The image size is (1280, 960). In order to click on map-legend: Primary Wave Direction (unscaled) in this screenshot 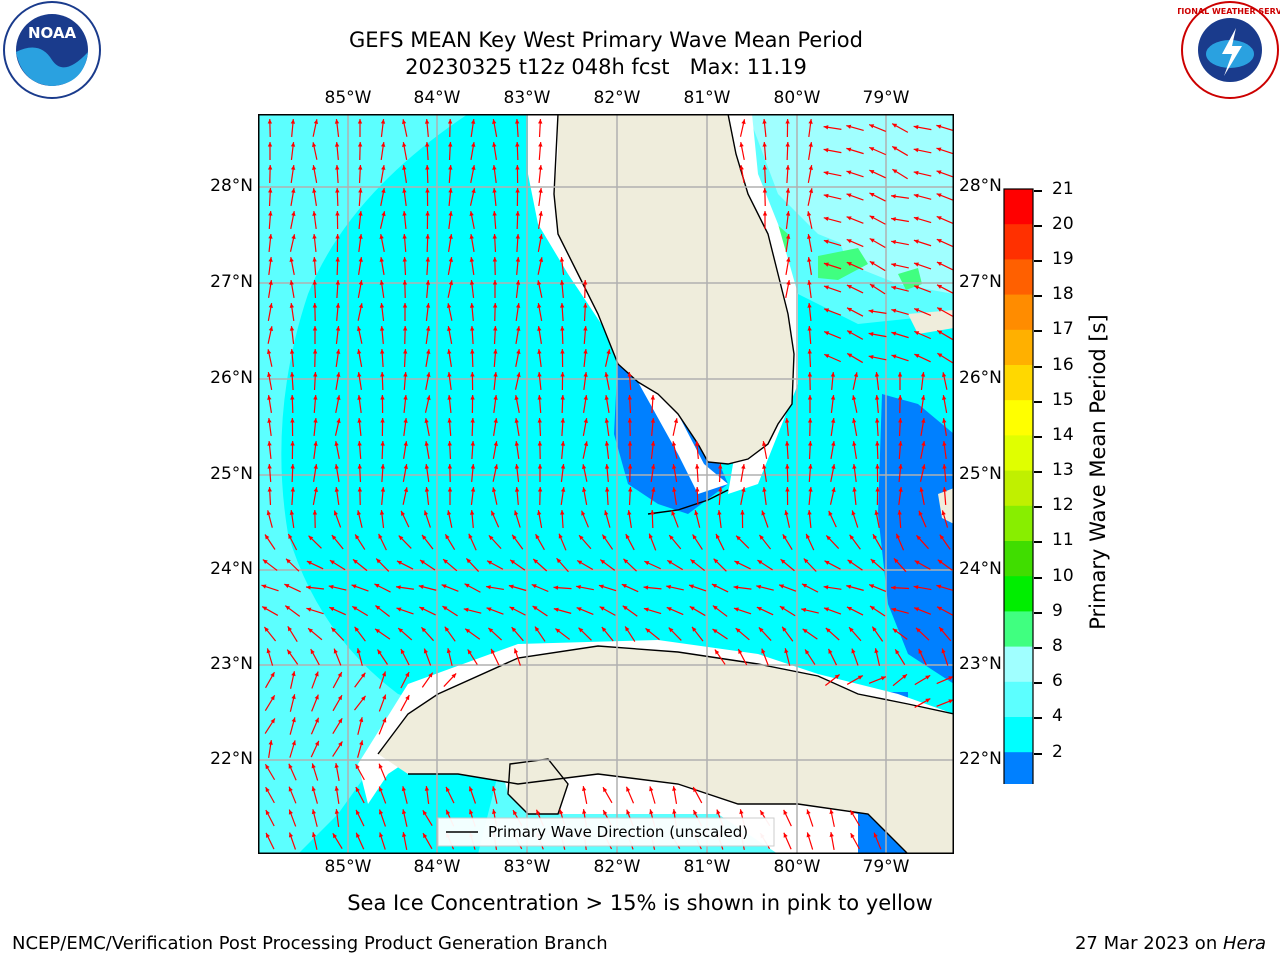, I will do `click(606, 832)`.